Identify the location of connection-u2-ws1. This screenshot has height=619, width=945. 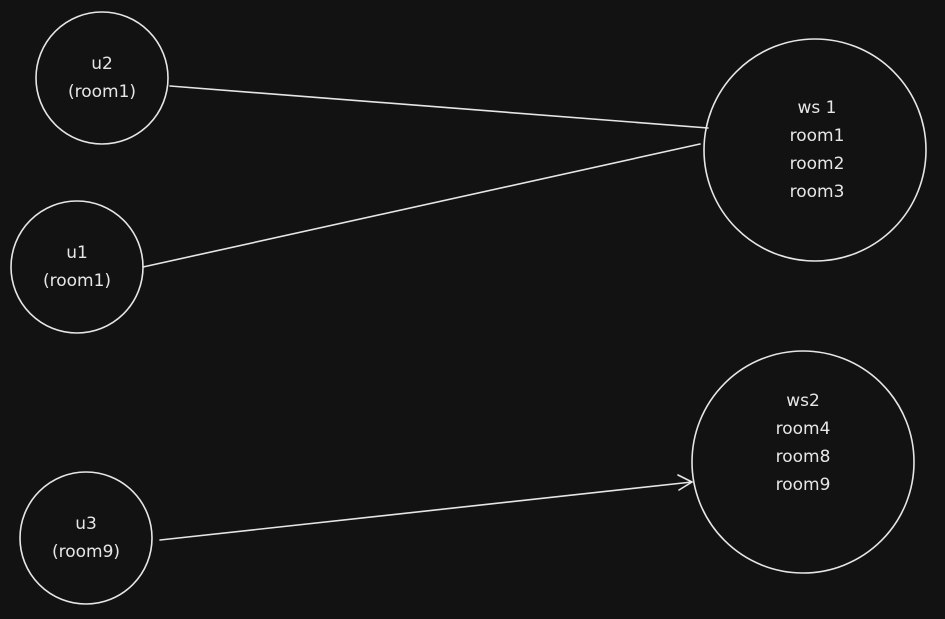
(439, 107).